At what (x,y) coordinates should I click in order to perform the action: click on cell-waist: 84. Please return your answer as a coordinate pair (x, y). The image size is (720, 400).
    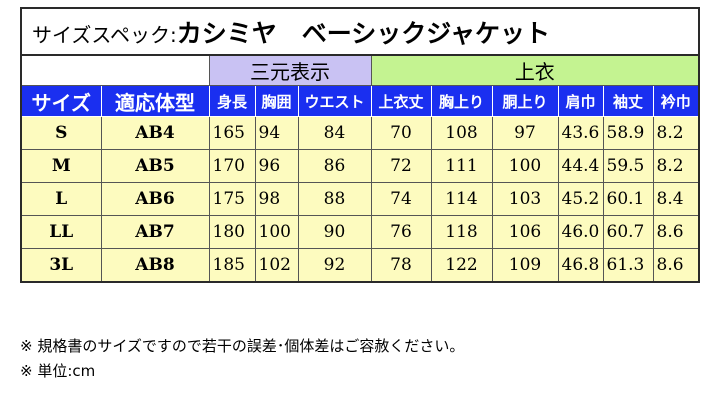
    Looking at the image, I should click on (334, 133).